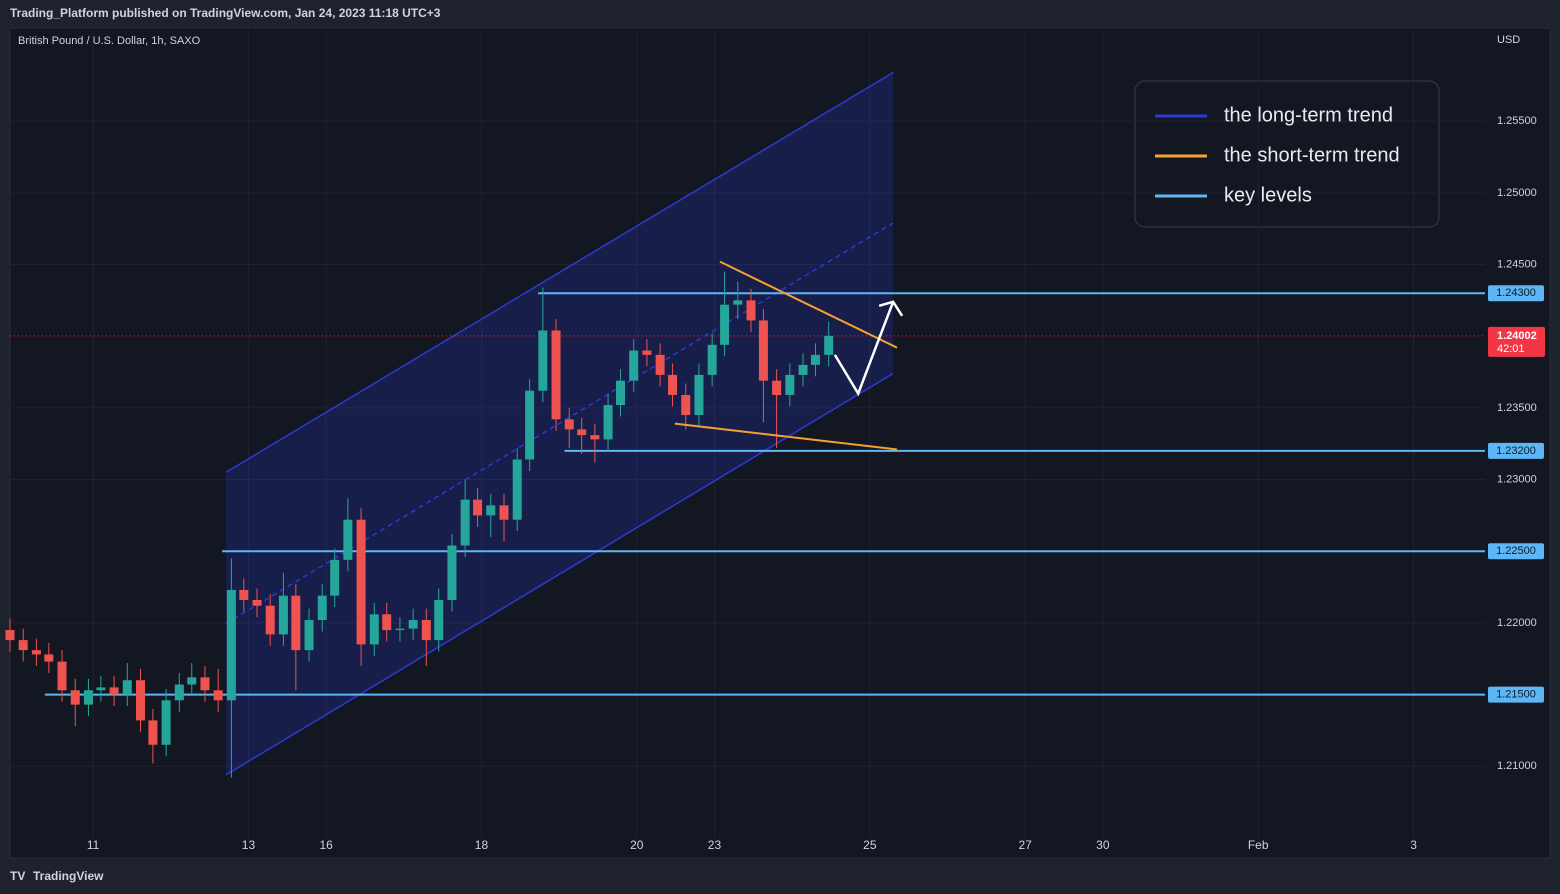 This screenshot has width=1560, height=894. I want to click on key-level-label: 1.21500, so click(1516, 694).